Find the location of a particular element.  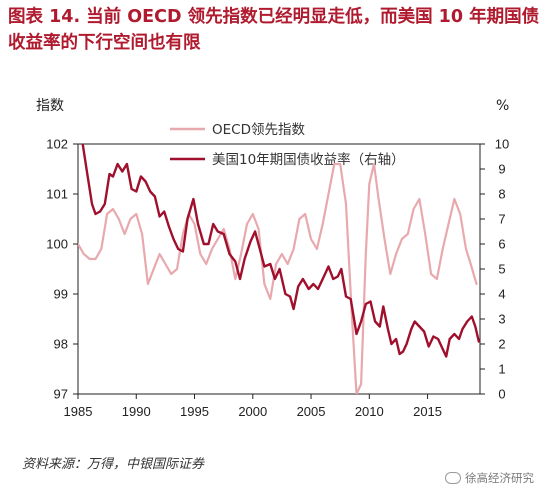

legend-label-yield: 美国10年期国债收益率（右轴） is located at coordinates (308, 159).